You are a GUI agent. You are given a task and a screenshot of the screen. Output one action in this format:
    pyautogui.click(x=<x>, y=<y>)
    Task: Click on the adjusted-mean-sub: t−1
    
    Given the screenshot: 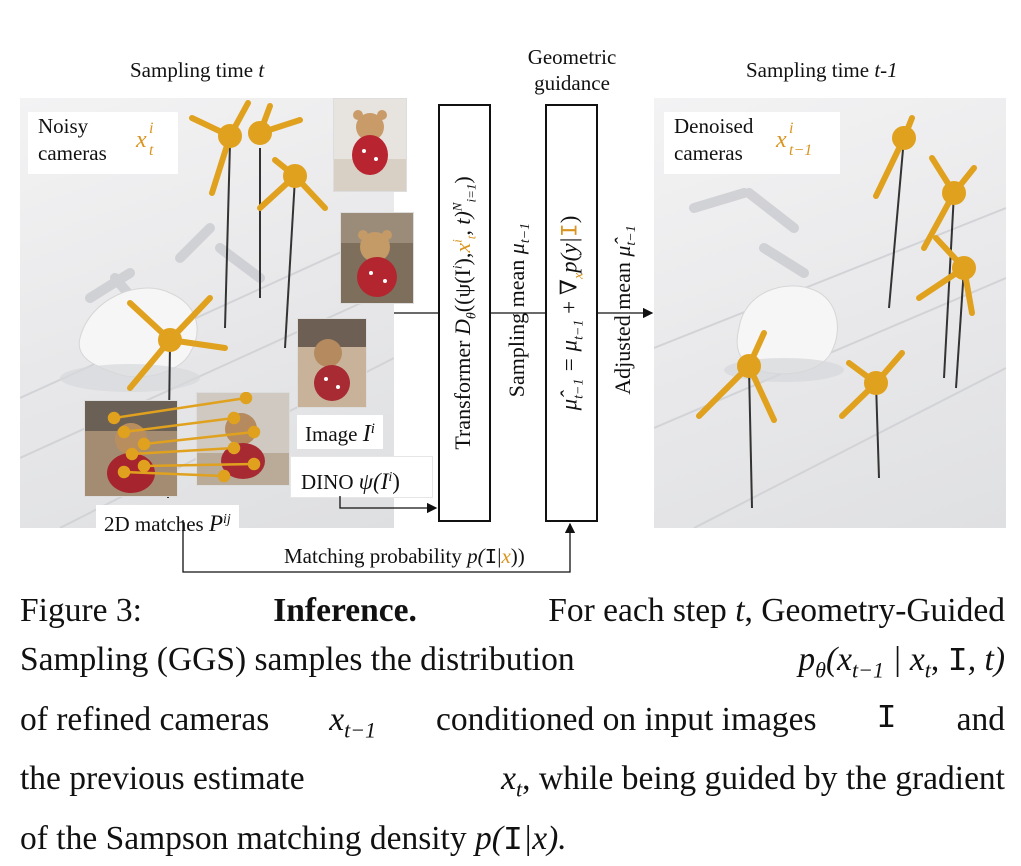 What is the action you would take?
    pyautogui.click(x=632, y=235)
    